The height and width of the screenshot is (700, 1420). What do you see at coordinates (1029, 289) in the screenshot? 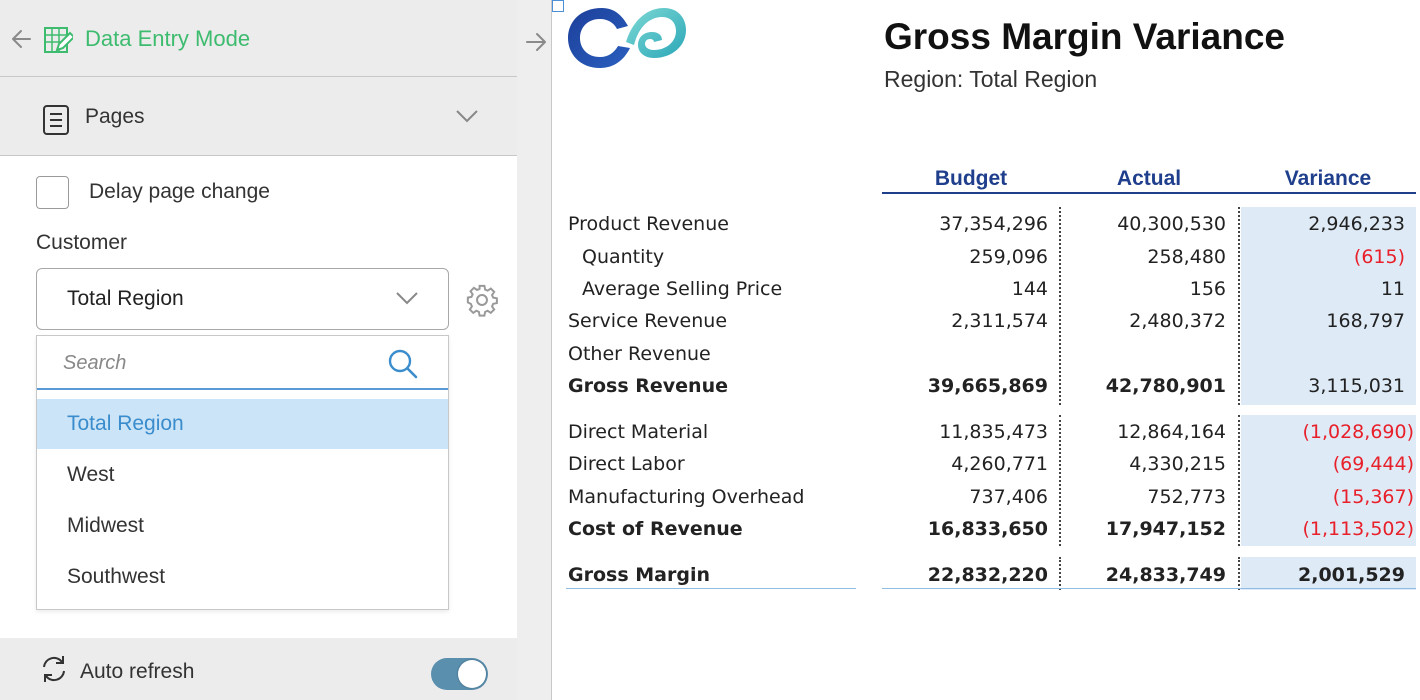
I see `budget-cell: 144` at bounding box center [1029, 289].